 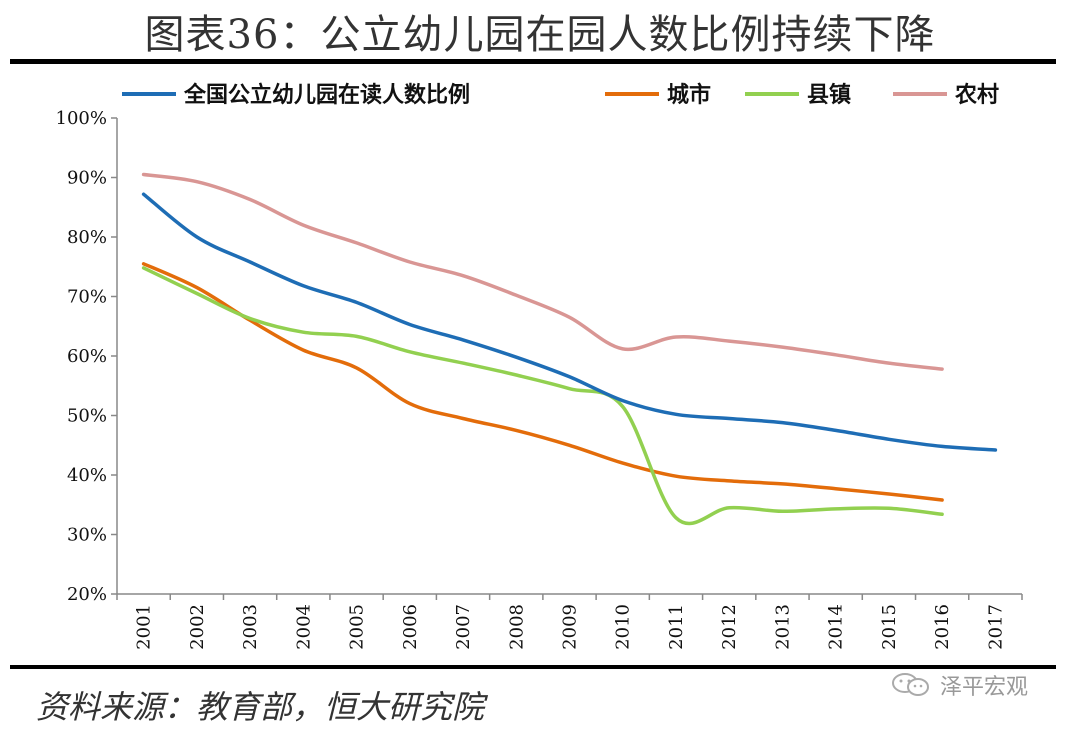 I want to click on wechat-icon, so click(x=910, y=684).